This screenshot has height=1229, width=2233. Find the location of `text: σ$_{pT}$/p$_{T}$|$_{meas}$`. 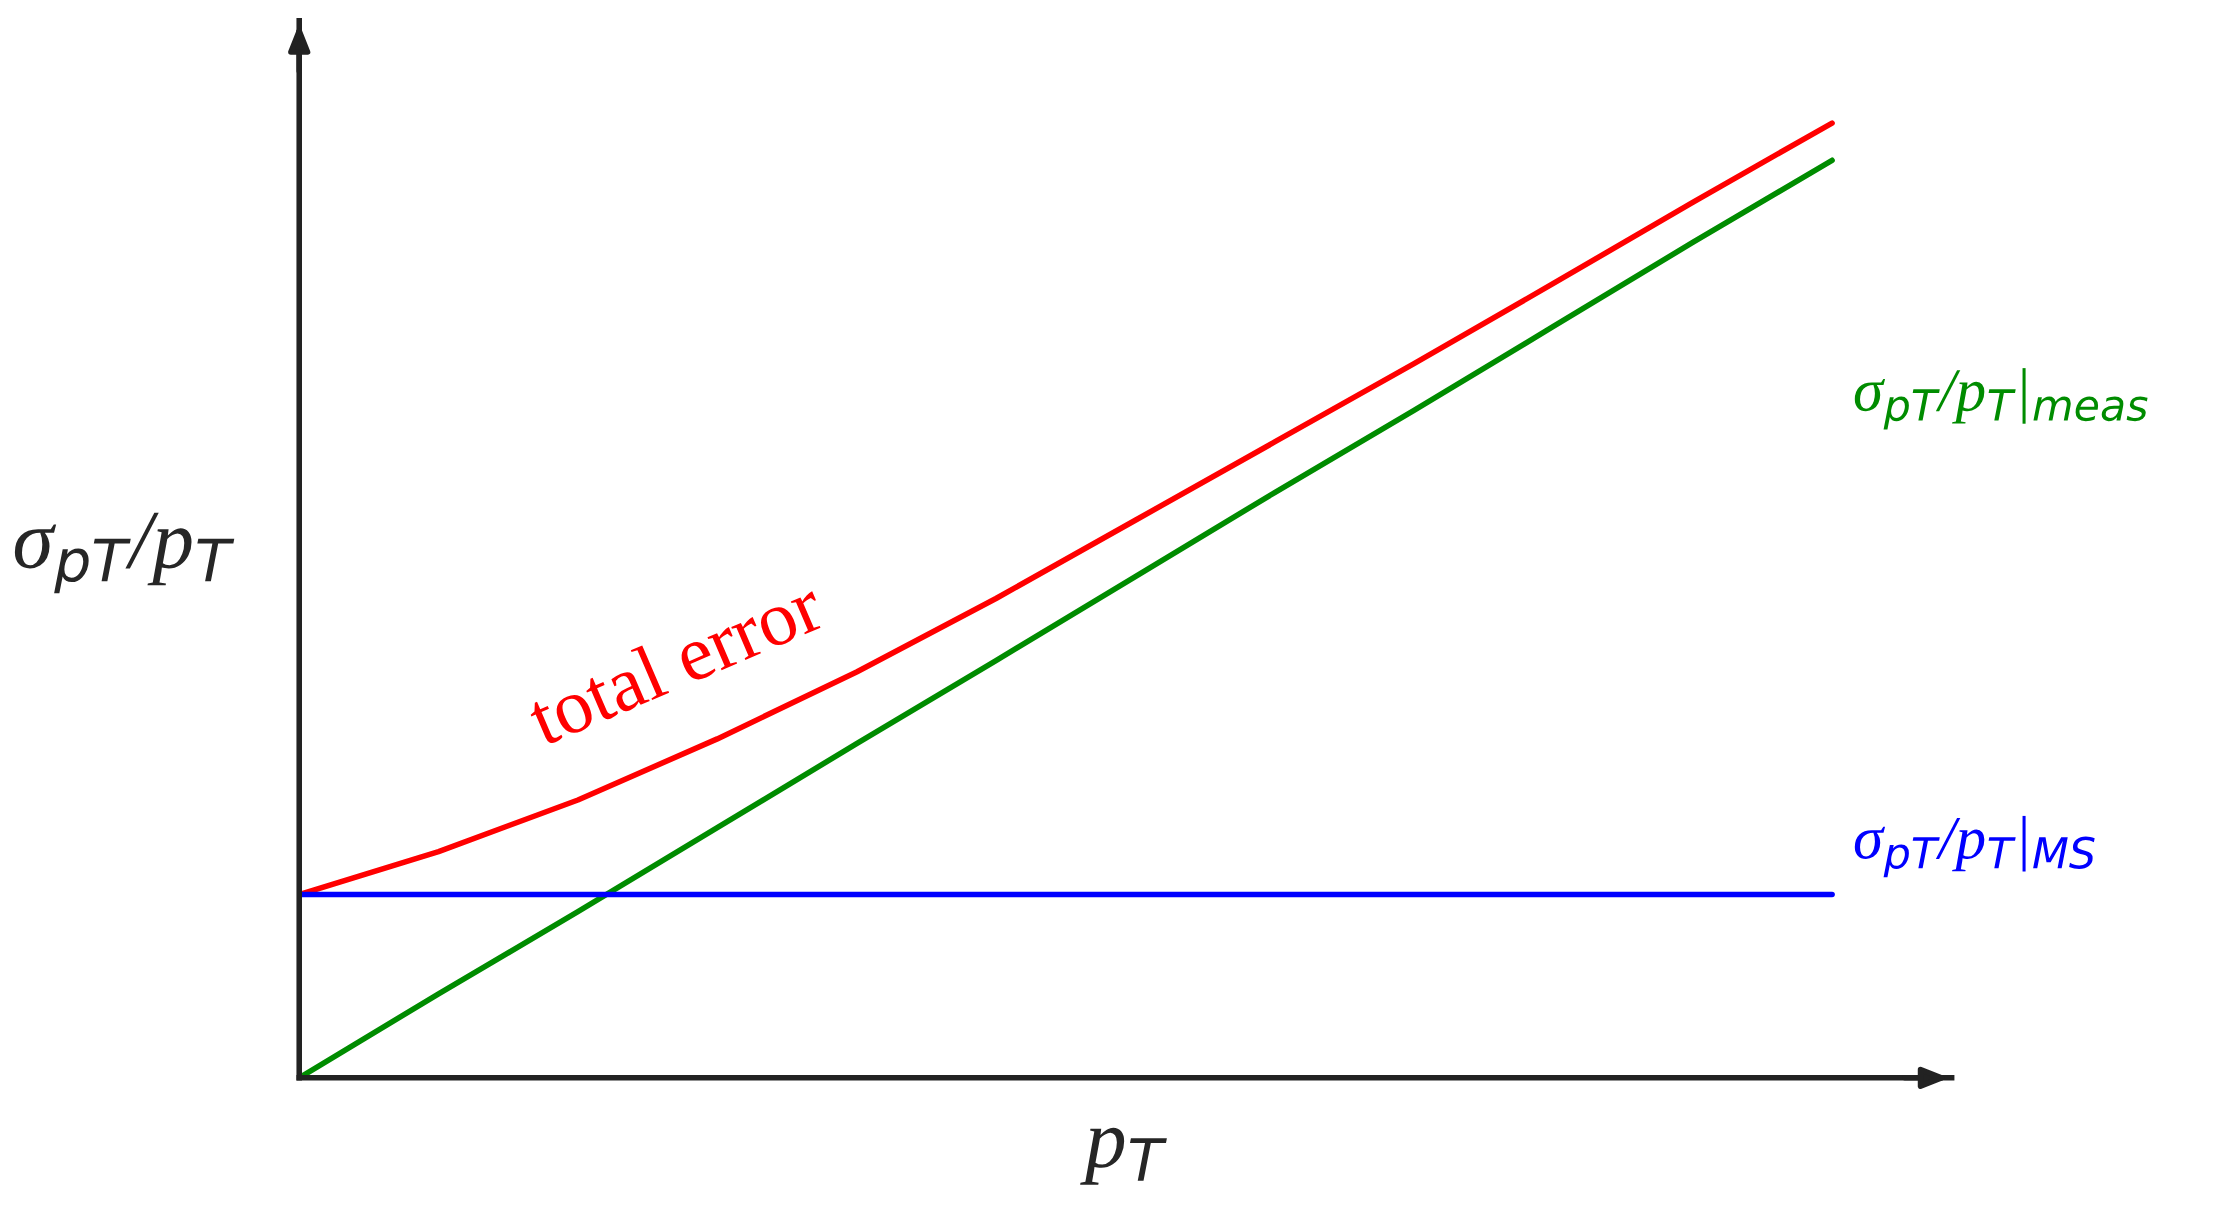

text: σ$_{pT}$/p$_{T}$|$_{meas}$ is located at coordinates (2001, 399).